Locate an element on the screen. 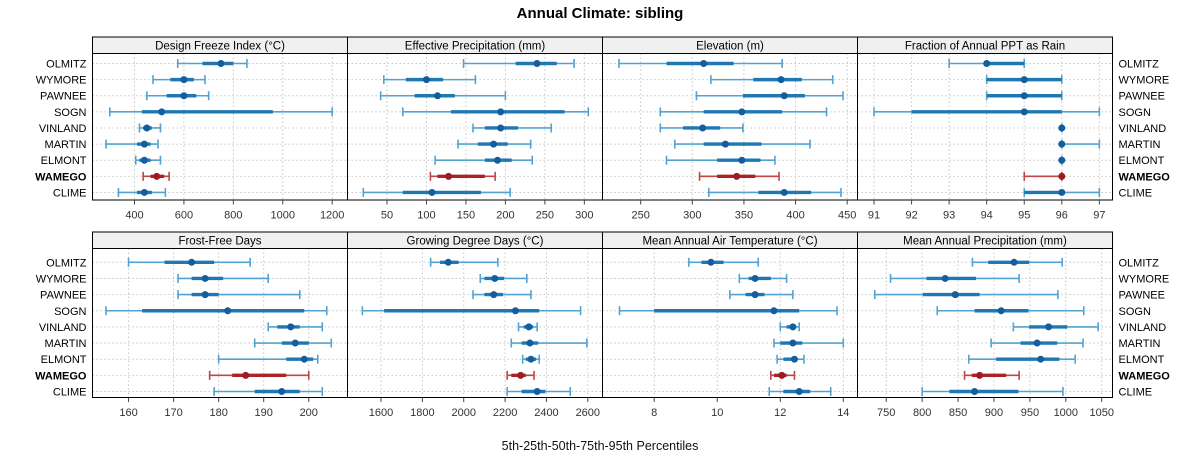 This screenshot has height=475, width=1200. panel-title: Effective Precipitation (mm) is located at coordinates (475, 46).